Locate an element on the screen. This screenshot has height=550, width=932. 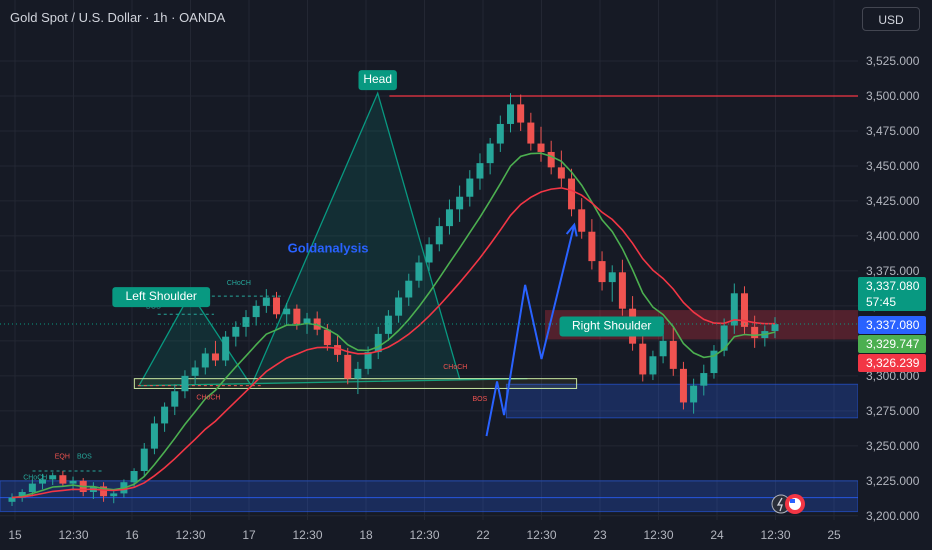
last-price-badge: 3,337.080 57:45 is located at coordinates (892, 294).